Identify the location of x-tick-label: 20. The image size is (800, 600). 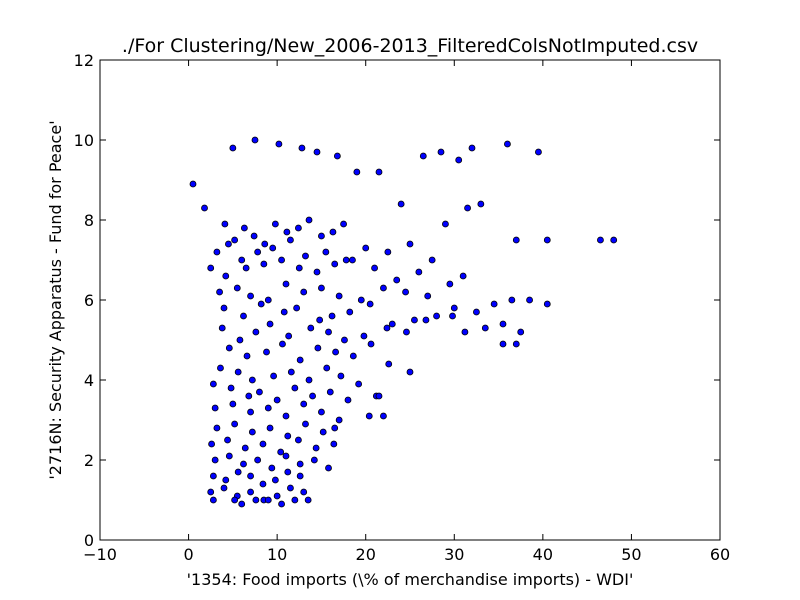
(366, 554).